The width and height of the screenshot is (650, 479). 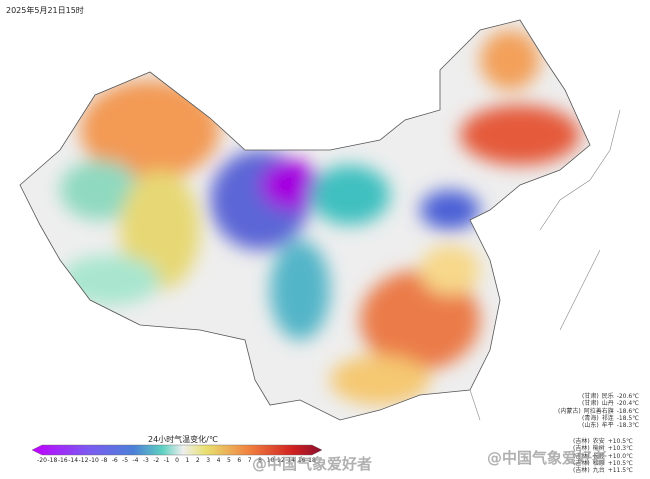 I want to click on list-station: 农安, so click(x=598, y=441).